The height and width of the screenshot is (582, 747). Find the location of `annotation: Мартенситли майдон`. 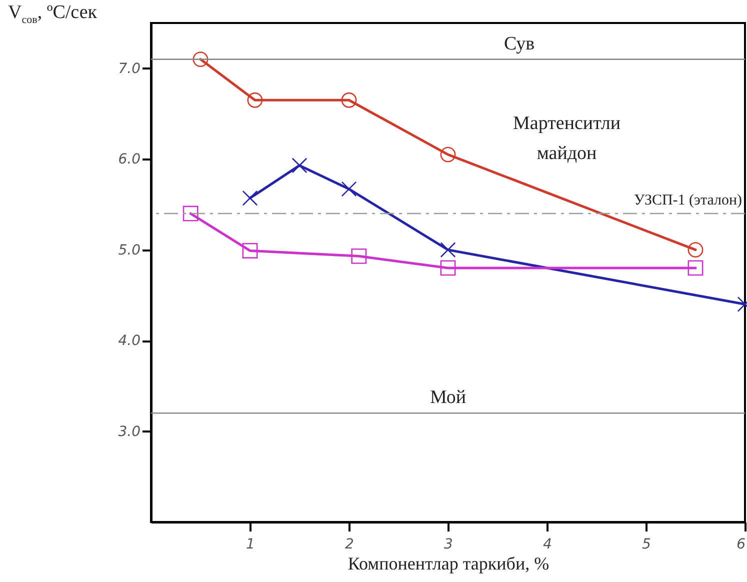

annotation: Мартенситли майдон is located at coordinates (567, 138).